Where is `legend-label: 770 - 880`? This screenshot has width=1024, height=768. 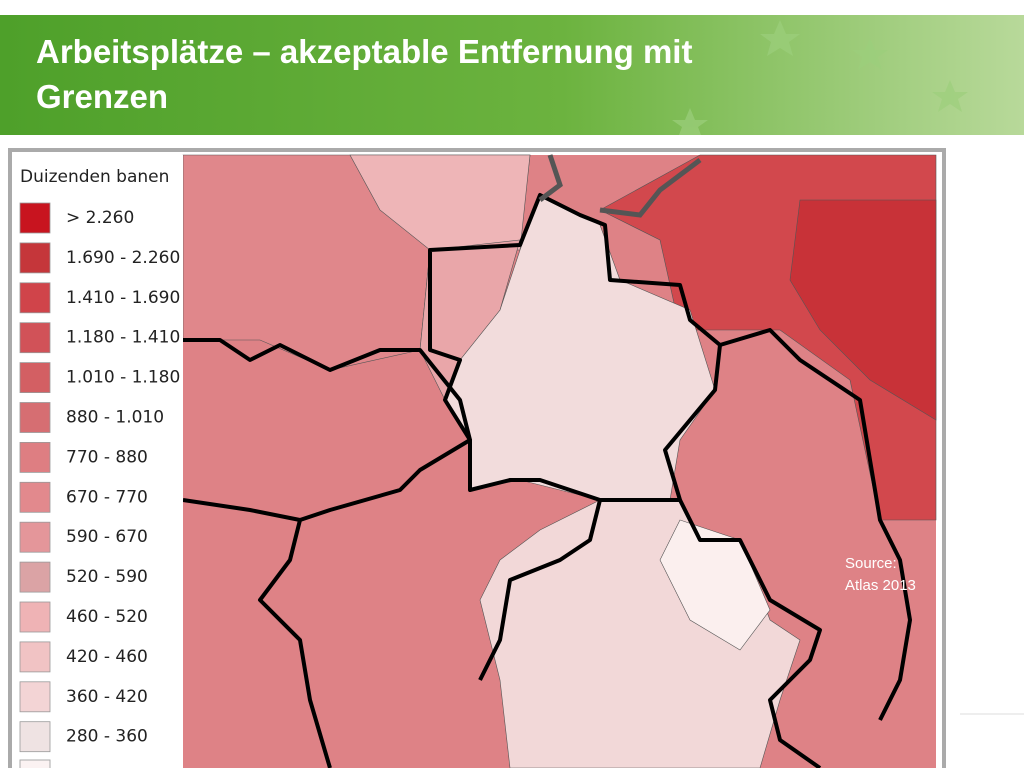
legend-label: 770 - 880 is located at coordinates (107, 457).